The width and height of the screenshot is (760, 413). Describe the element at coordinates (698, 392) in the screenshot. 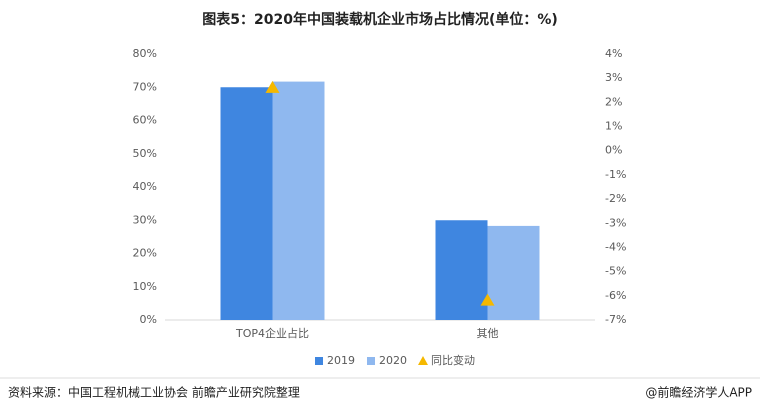

I see `credit: @前瞻经济学人APP` at that location.